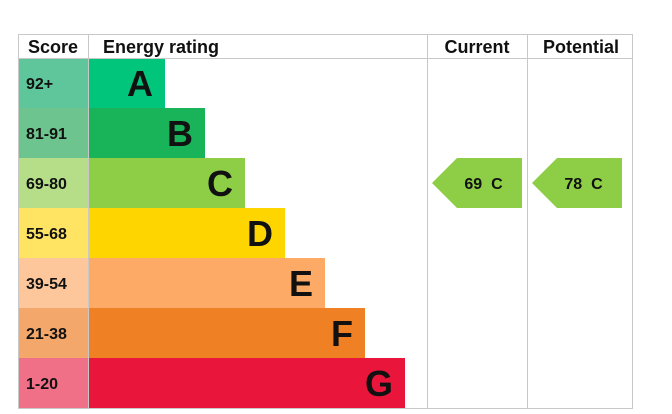 The height and width of the screenshot is (414, 672). I want to click on rating-arrows: 69 C 78 C, so click(527, 183).